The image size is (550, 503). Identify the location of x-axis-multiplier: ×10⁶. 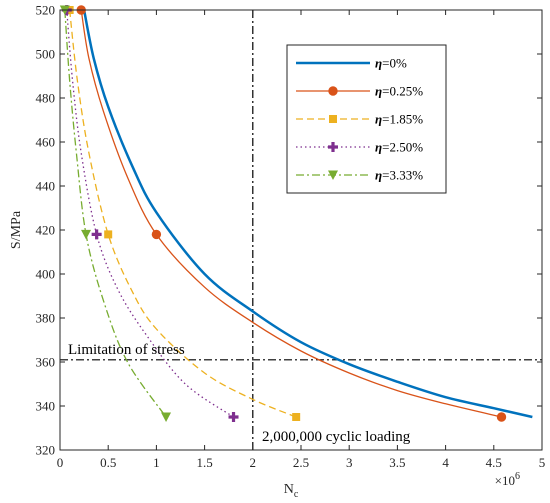
(507, 479).